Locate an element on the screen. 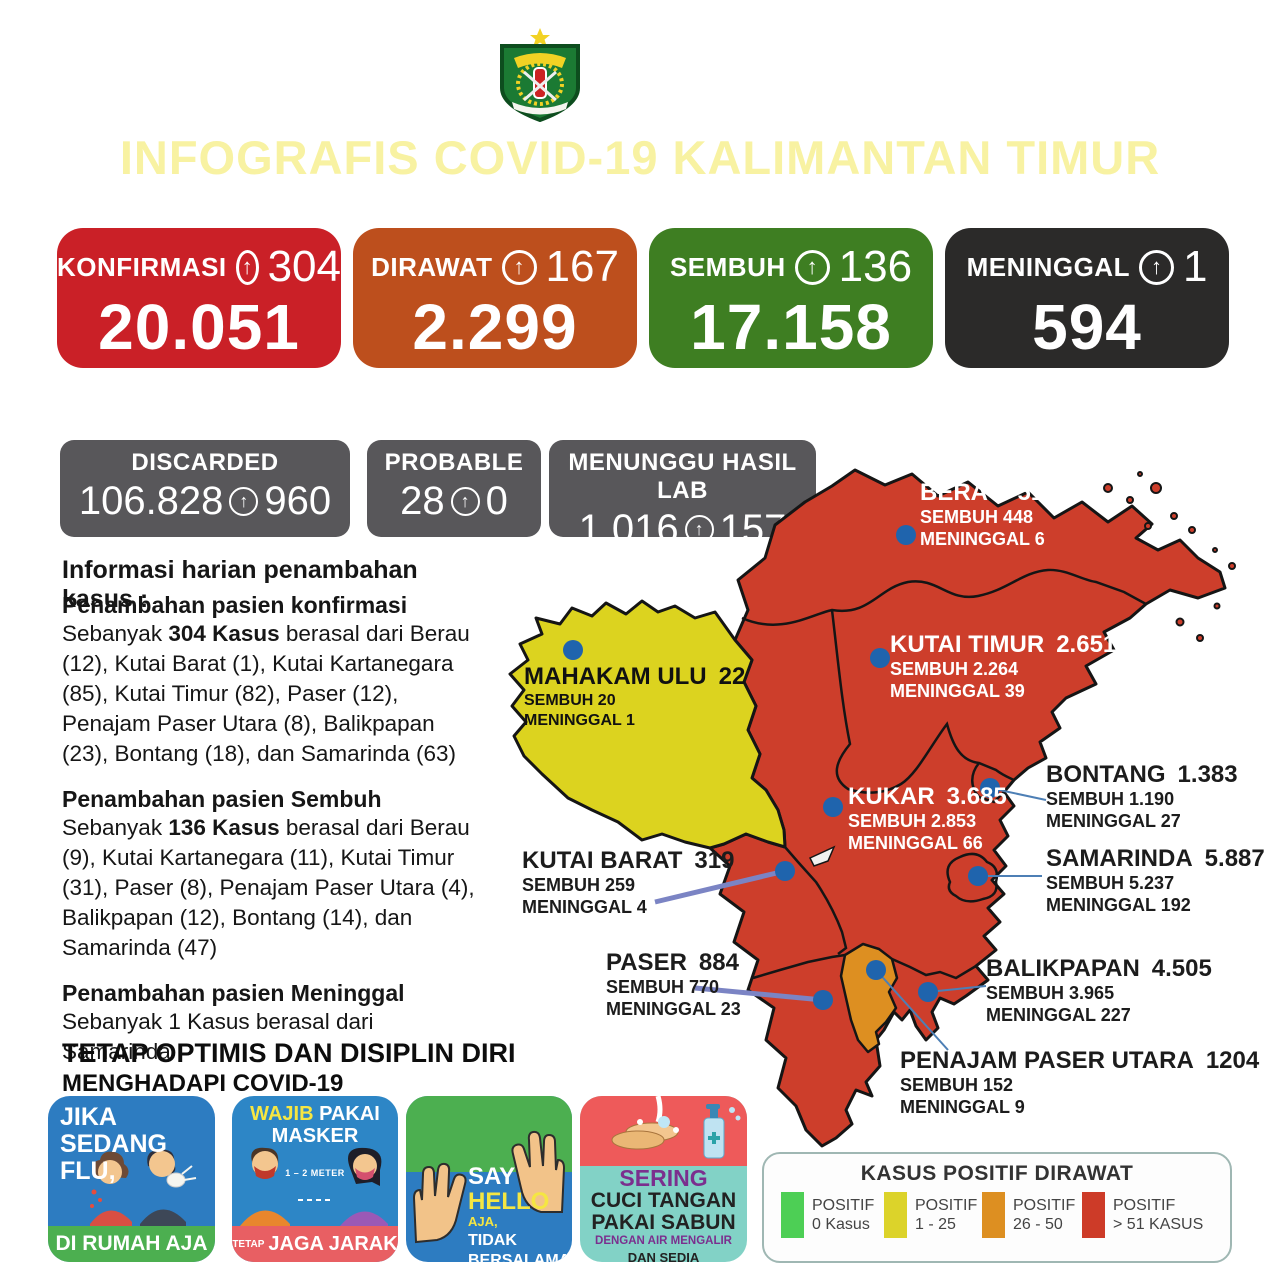 The height and width of the screenshot is (1280, 1280). map-label-bontang: BONTANG 1.383 SEMBUH 1.190 MENINGGAL 27 is located at coordinates (1142, 796).